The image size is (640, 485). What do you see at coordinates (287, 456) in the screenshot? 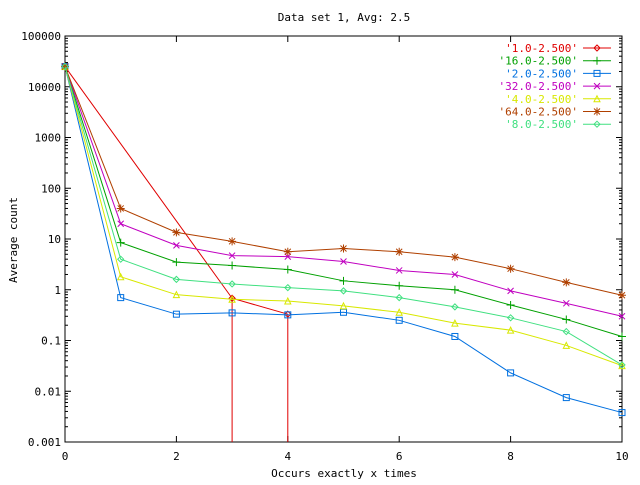
I see `x-tick-label: 4` at bounding box center [287, 456].